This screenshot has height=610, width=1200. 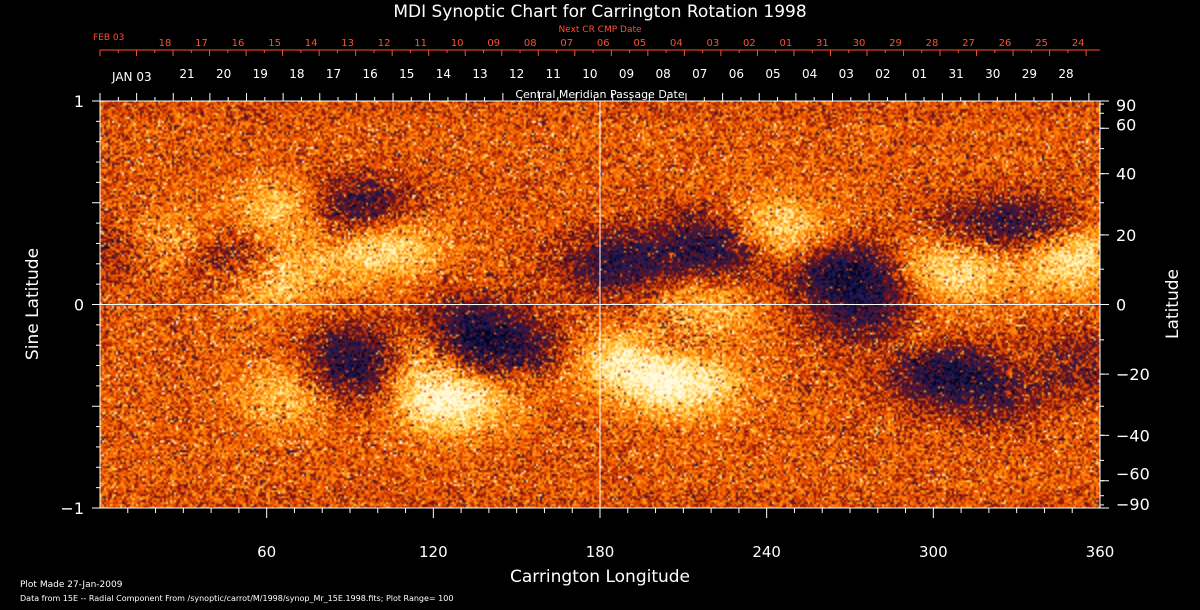 What do you see at coordinates (516, 74) in the screenshot?
I see `cmp-date: 12` at bounding box center [516, 74].